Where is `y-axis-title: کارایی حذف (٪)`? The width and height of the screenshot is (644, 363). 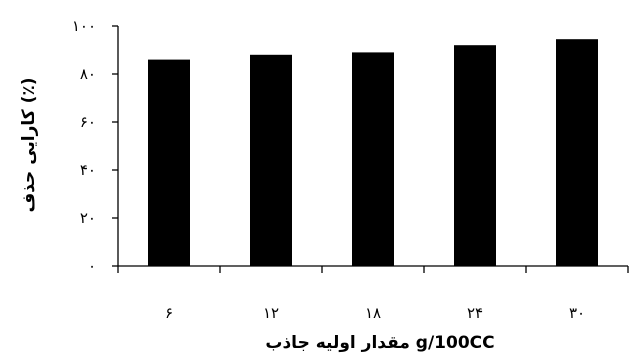 y-axis-title: کارایی حذف (٪) is located at coordinates (29, 144).